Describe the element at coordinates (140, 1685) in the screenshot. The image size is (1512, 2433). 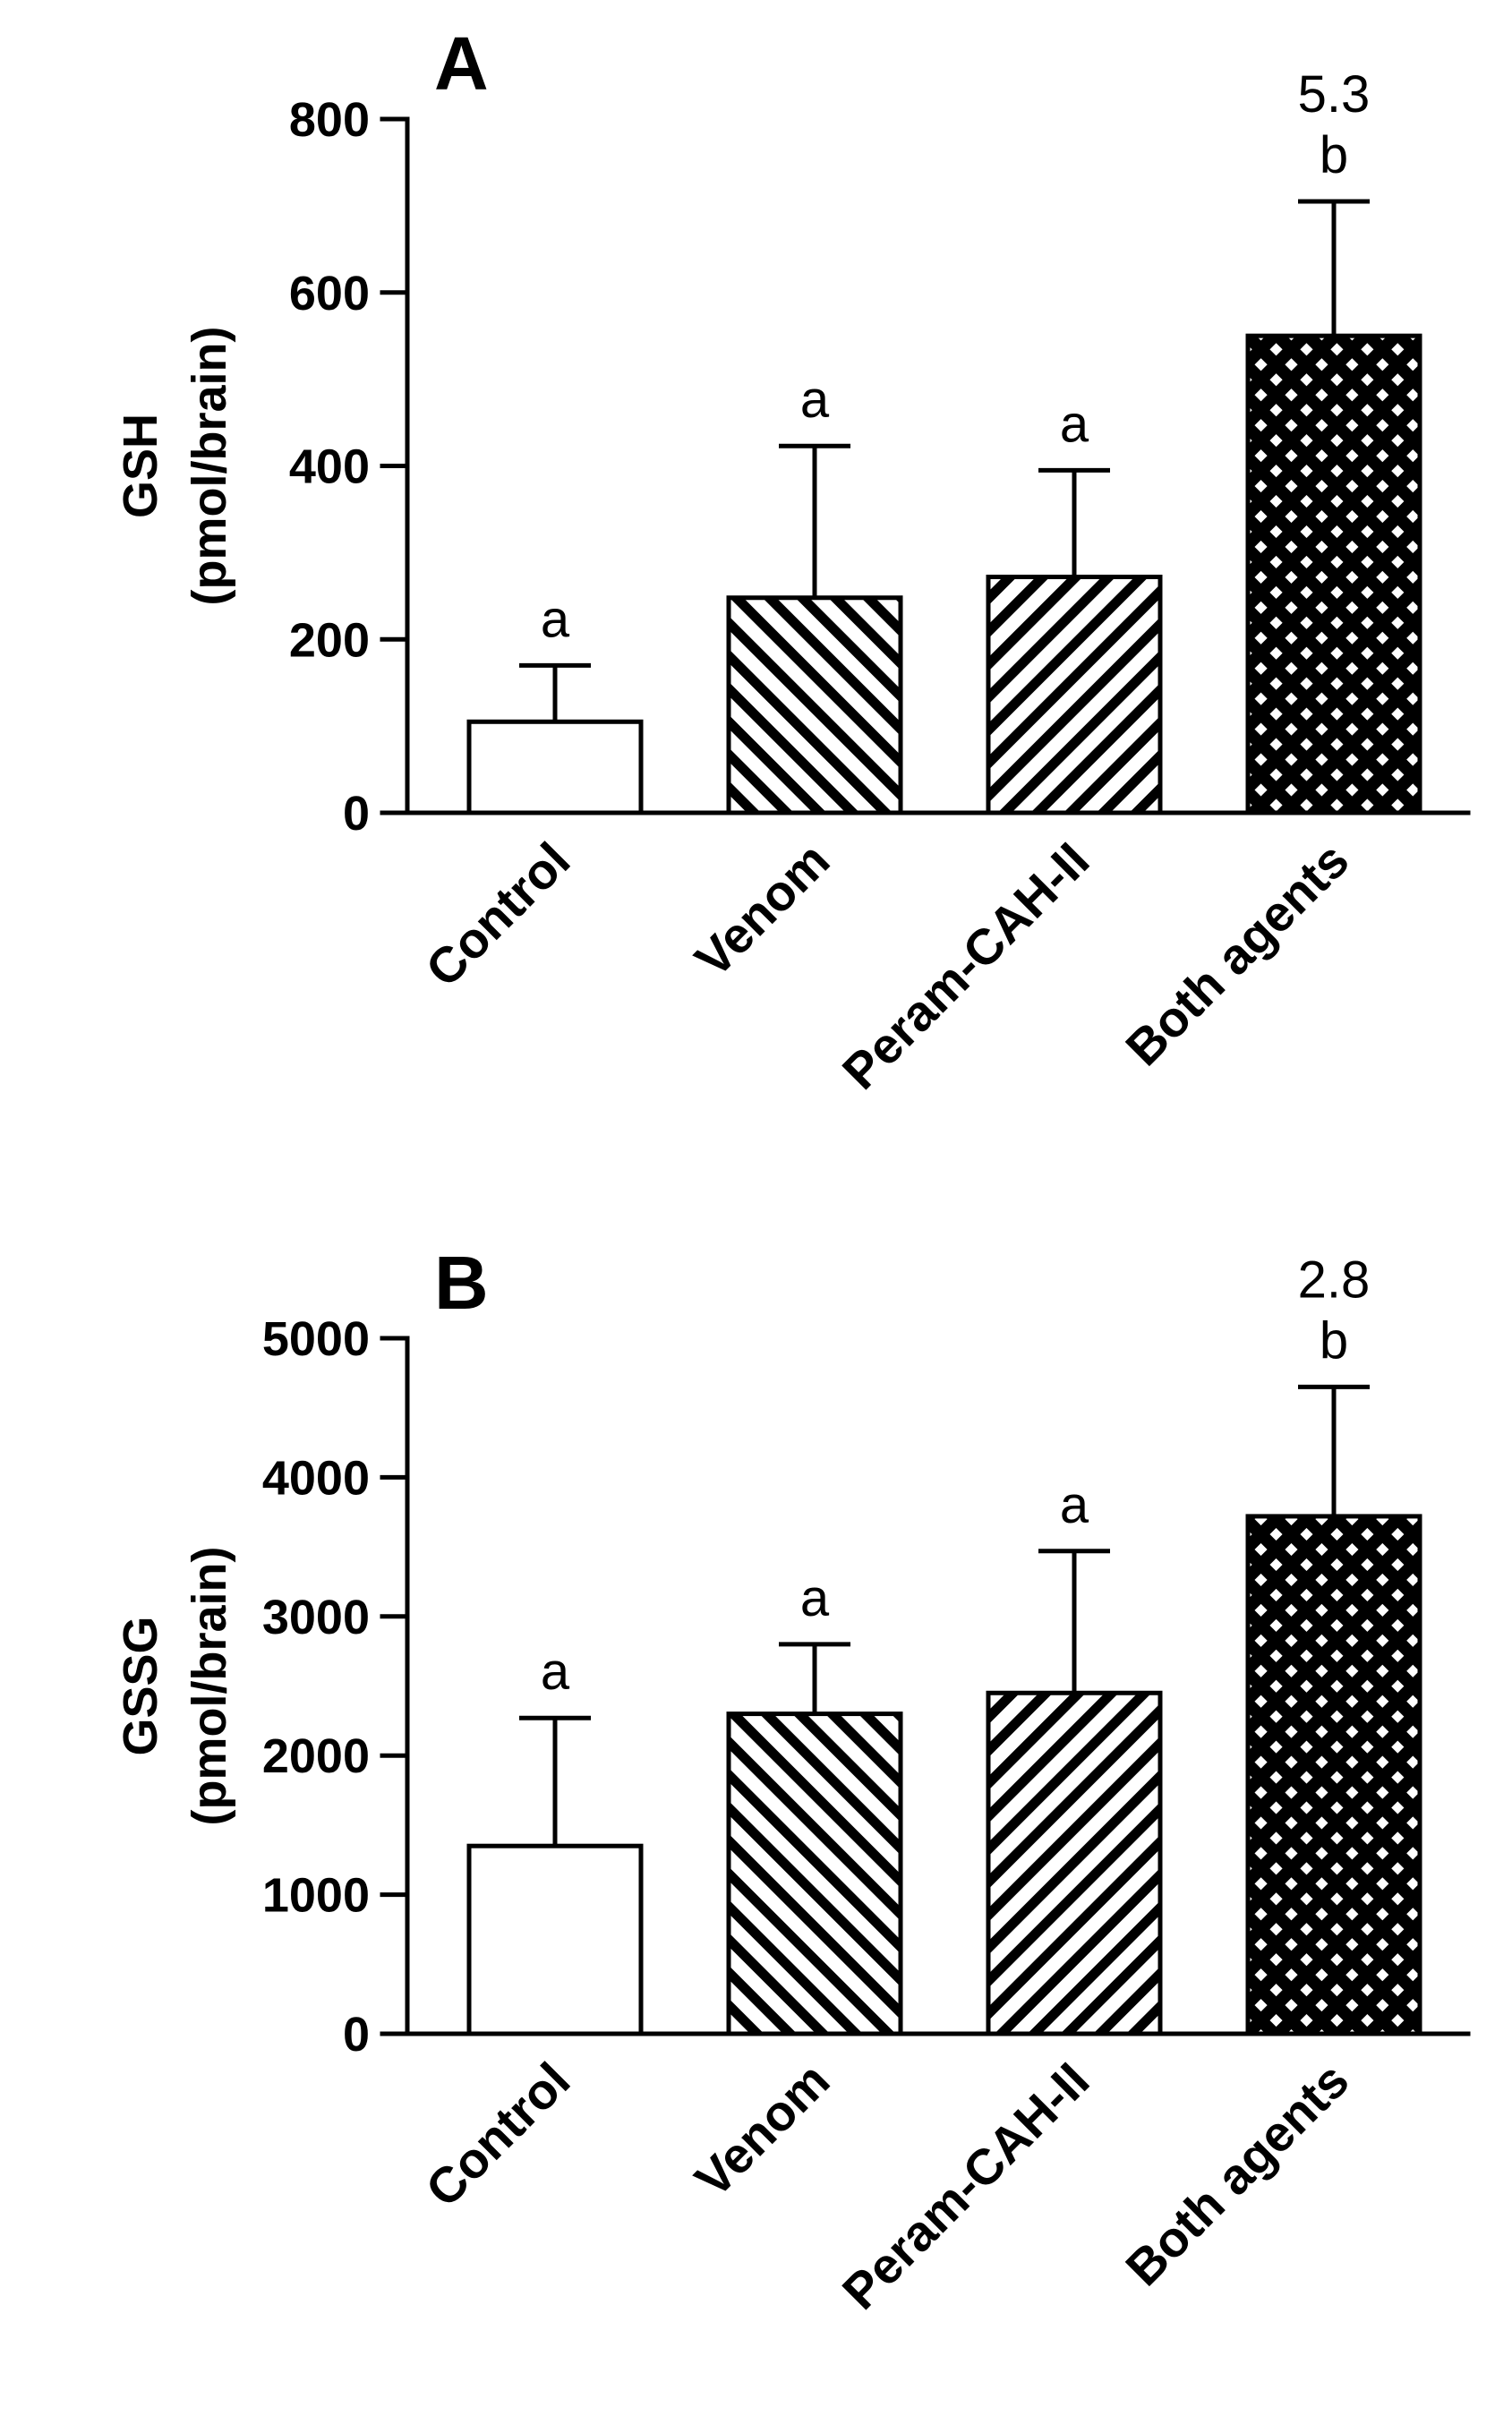
I see `y-axis-label: GSSG` at that location.